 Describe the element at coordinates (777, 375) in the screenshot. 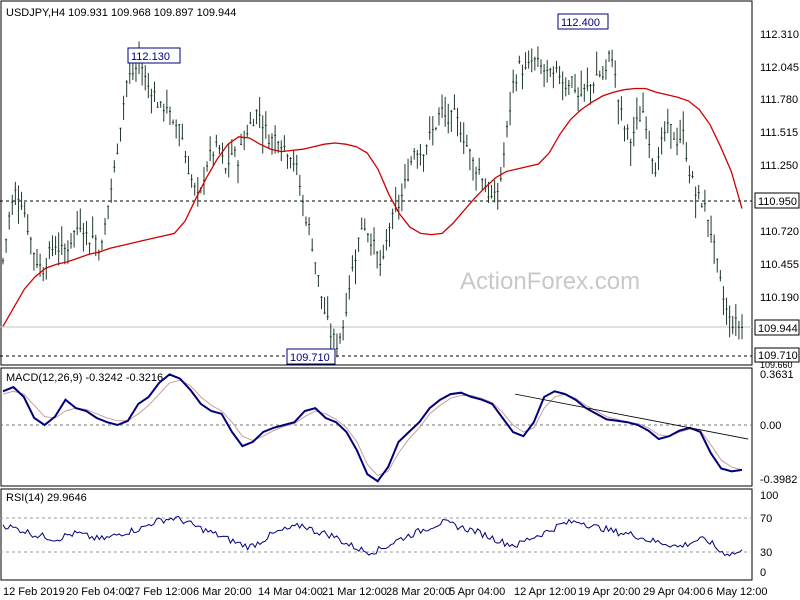

I see `macd-tick: 0.3631` at that location.